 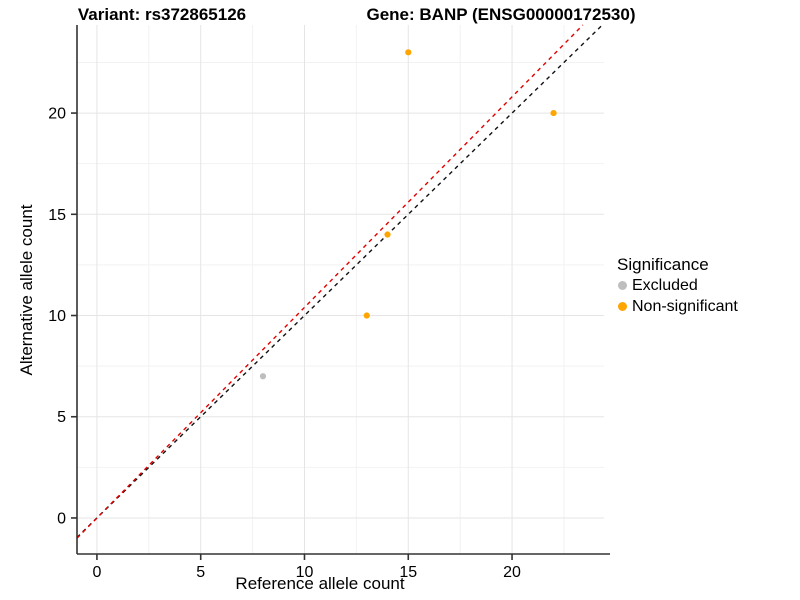 I want to click on y-tick-label-0: 0, so click(x=61, y=518).